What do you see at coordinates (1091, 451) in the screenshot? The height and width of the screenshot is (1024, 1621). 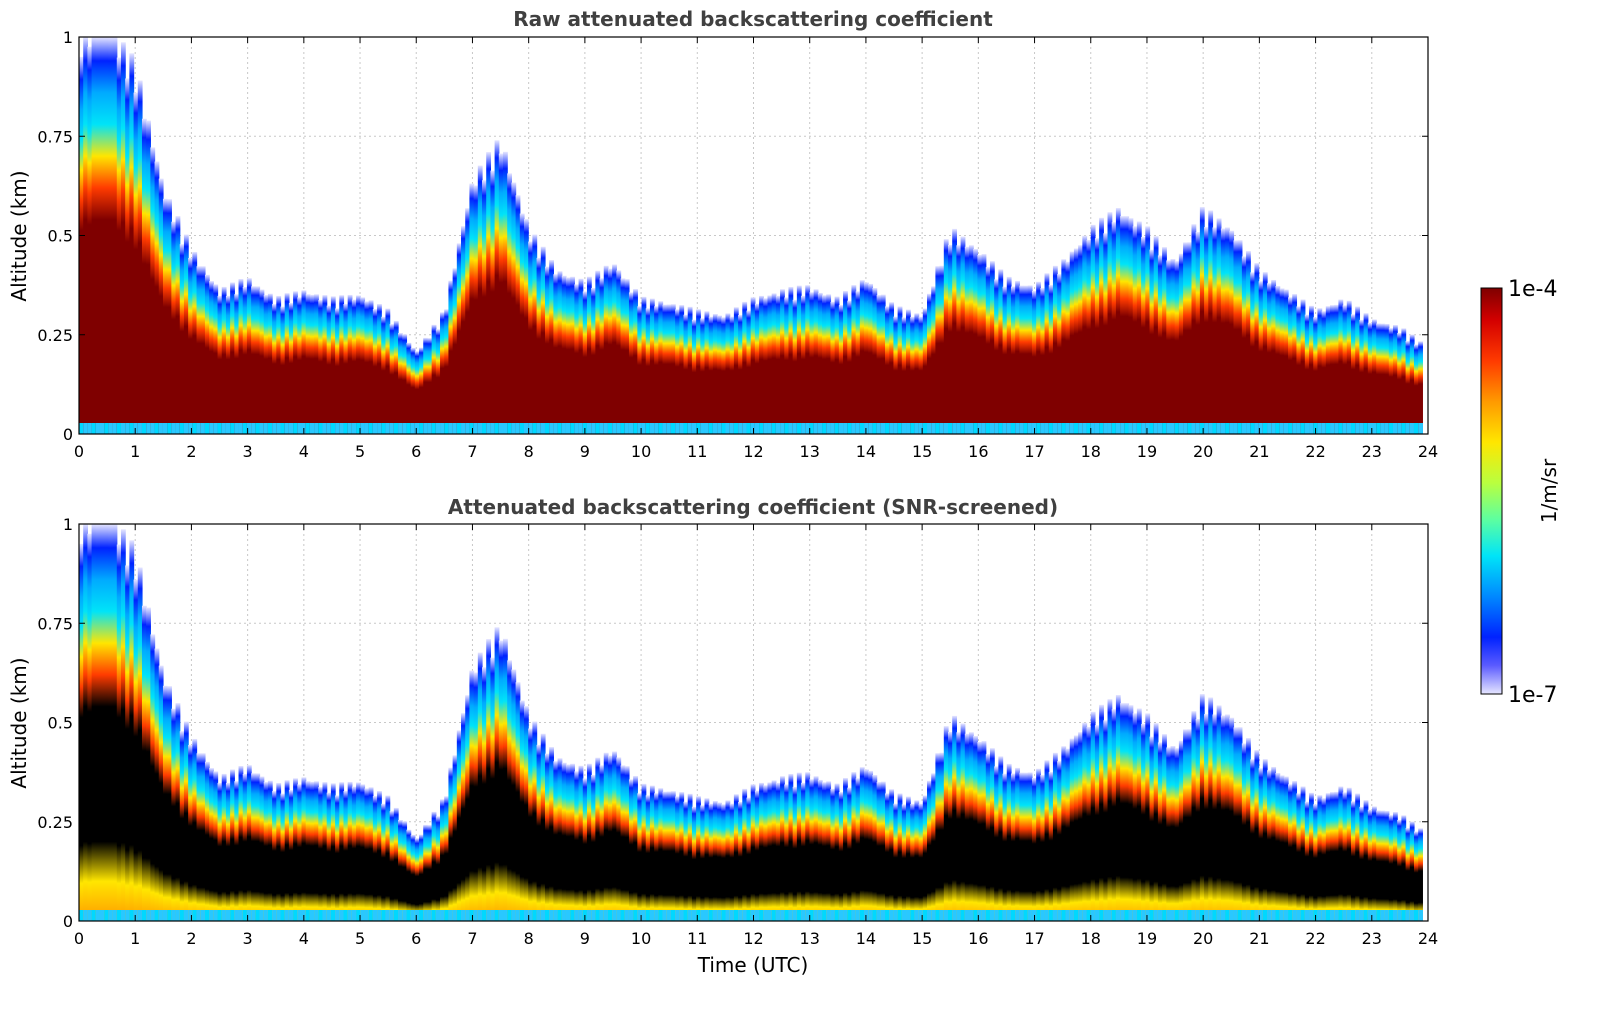 I see `x-tick-label: 18` at bounding box center [1091, 451].